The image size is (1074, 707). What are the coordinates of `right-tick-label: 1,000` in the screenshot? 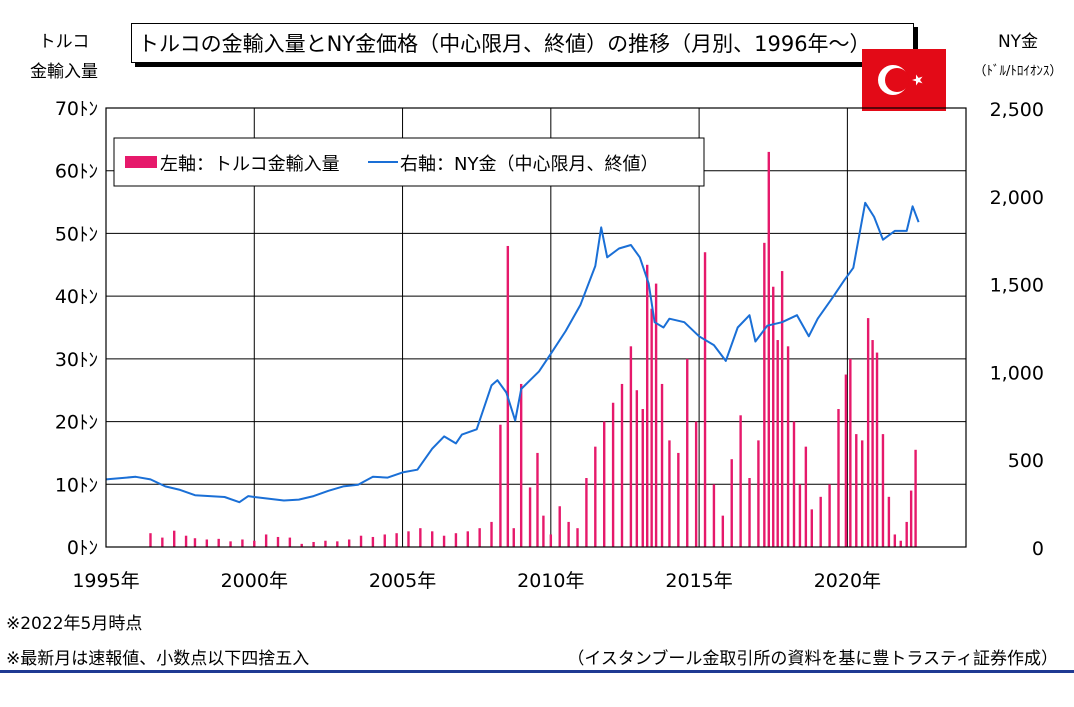 It's located at (1017, 373).